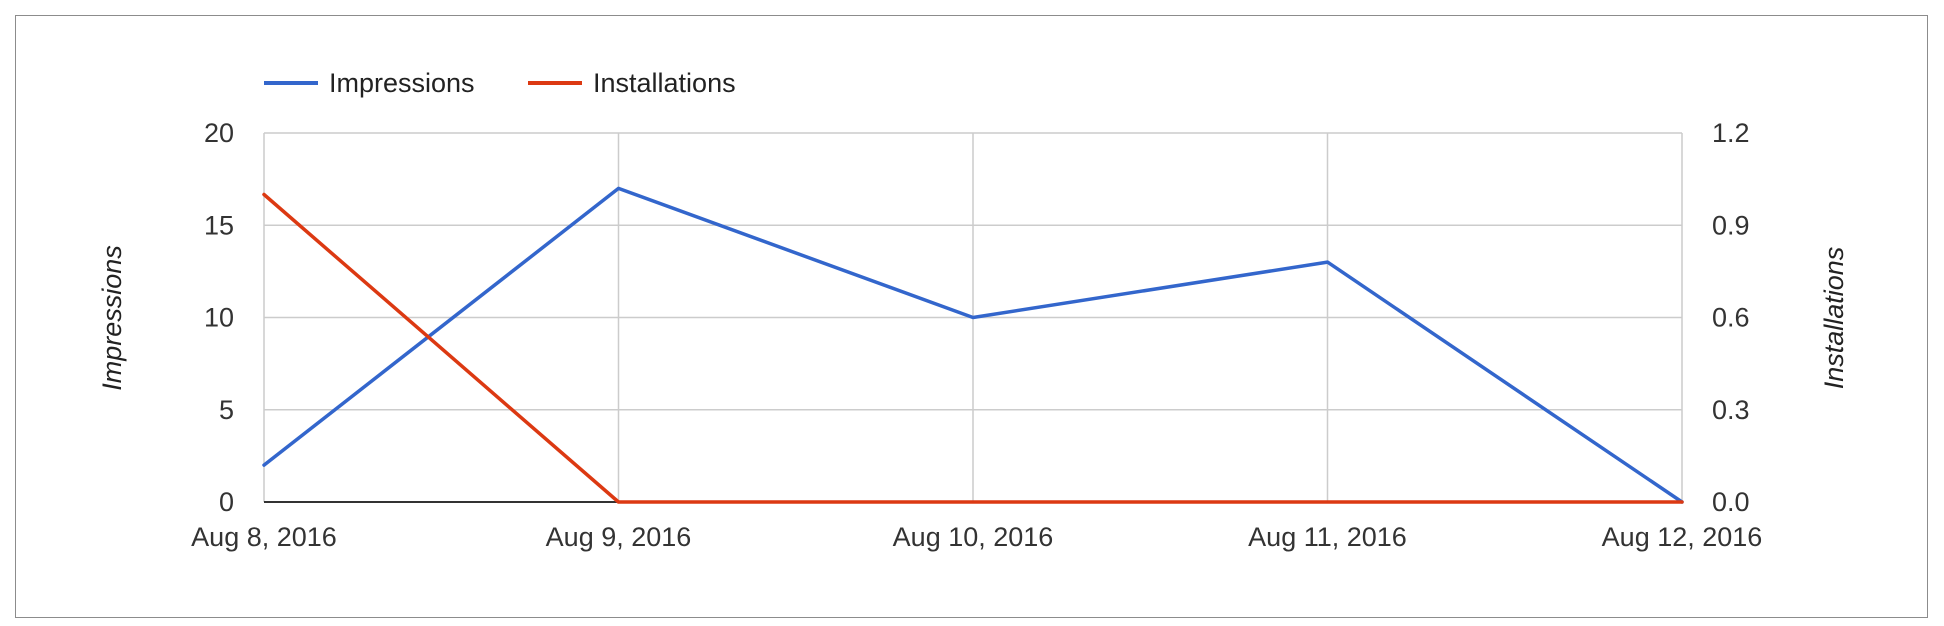 Image resolution: width=1944 pixels, height=626 pixels. I want to click on y-tick-label-right: 0.3, so click(1731, 410).